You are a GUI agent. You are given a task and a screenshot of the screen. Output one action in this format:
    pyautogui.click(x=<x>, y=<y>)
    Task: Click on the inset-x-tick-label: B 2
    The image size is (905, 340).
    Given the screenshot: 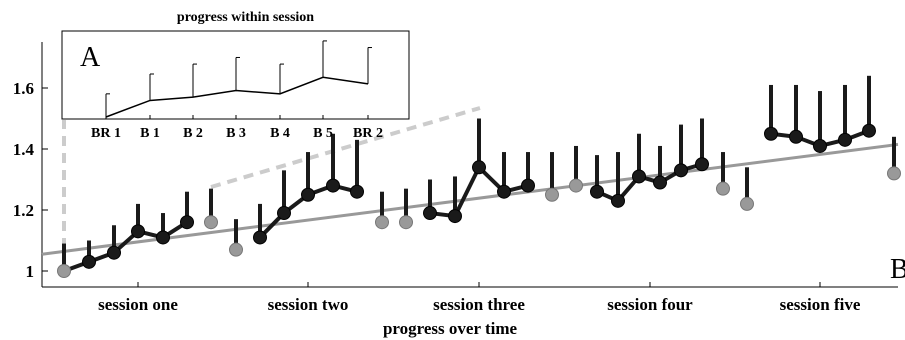 What is the action you would take?
    pyautogui.click(x=193, y=133)
    